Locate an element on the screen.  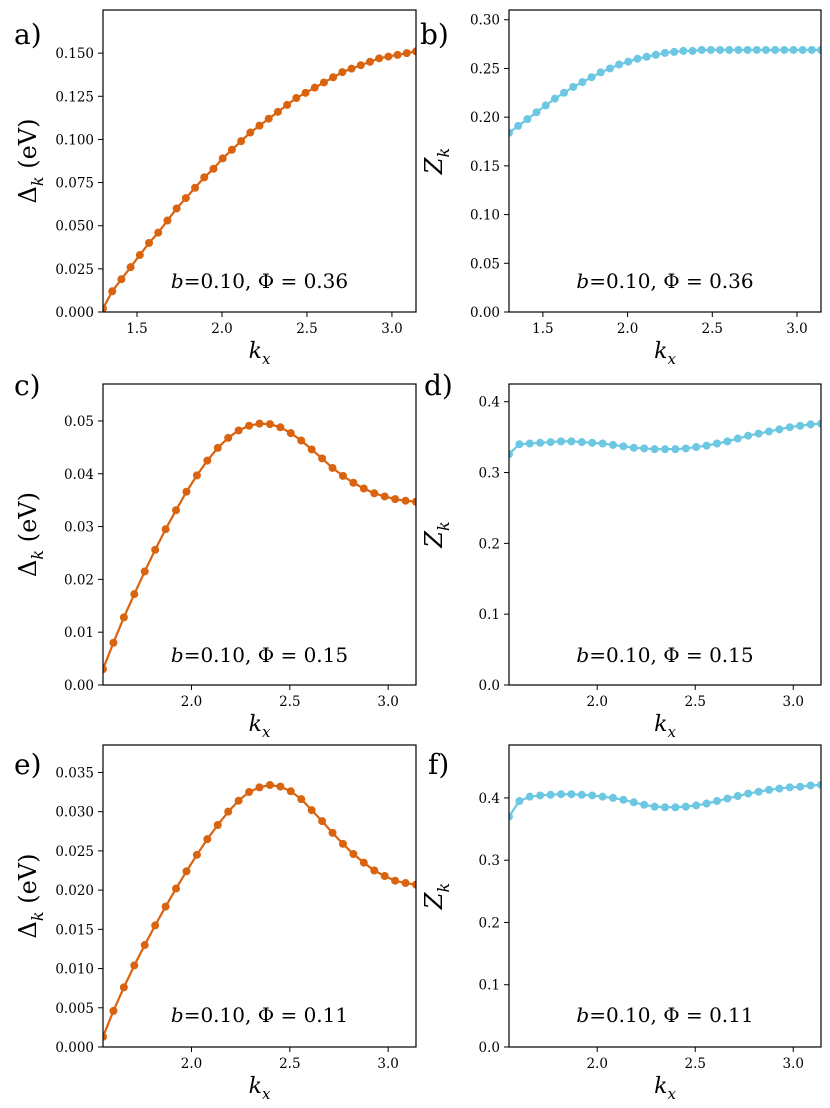
y-tick-label: 0.015 is located at coordinates (74, 930).